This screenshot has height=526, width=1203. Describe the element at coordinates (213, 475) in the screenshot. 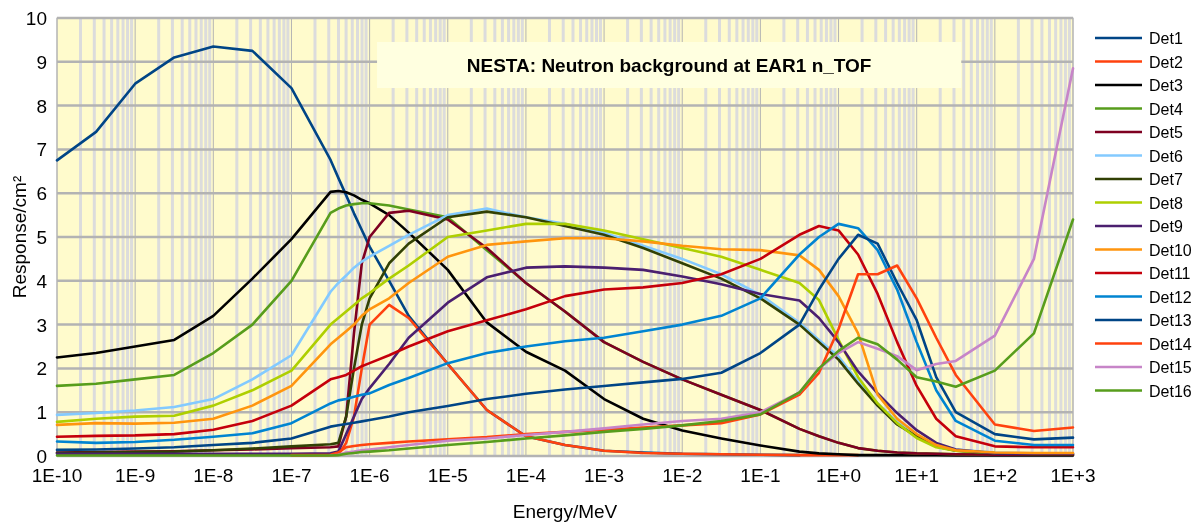

I see `x-tick-label: 1E-8` at that location.